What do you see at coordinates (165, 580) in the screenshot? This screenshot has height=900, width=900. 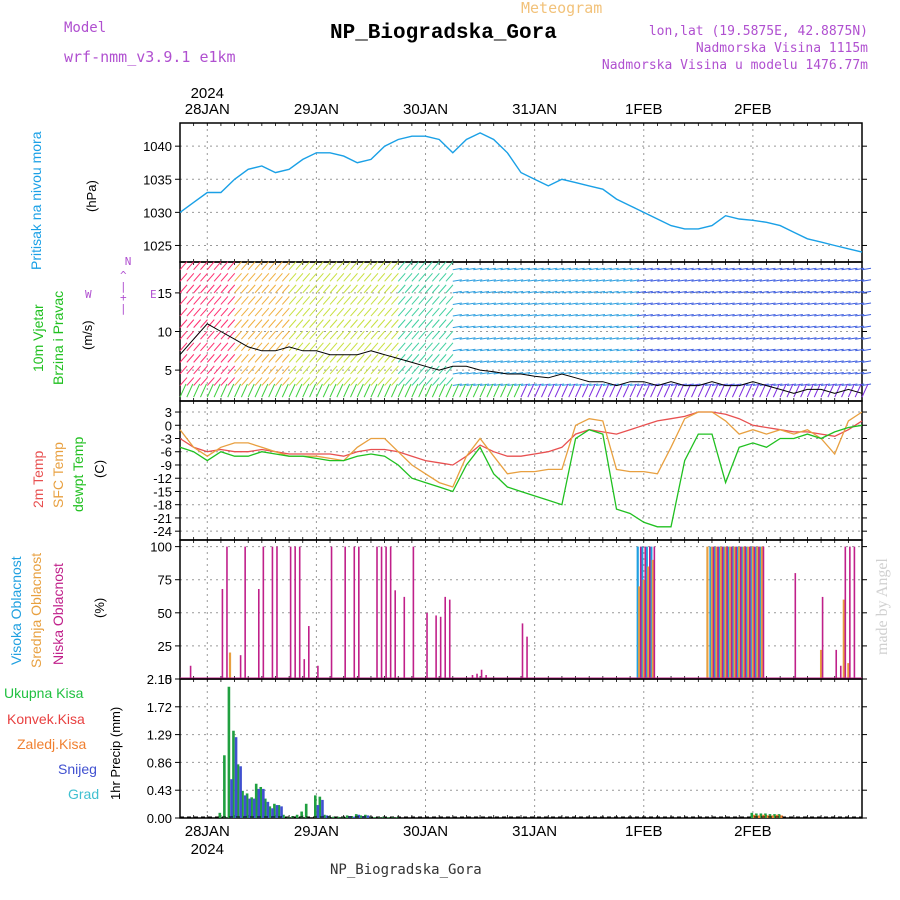 I see `y-tick-label: 75` at bounding box center [165, 580].